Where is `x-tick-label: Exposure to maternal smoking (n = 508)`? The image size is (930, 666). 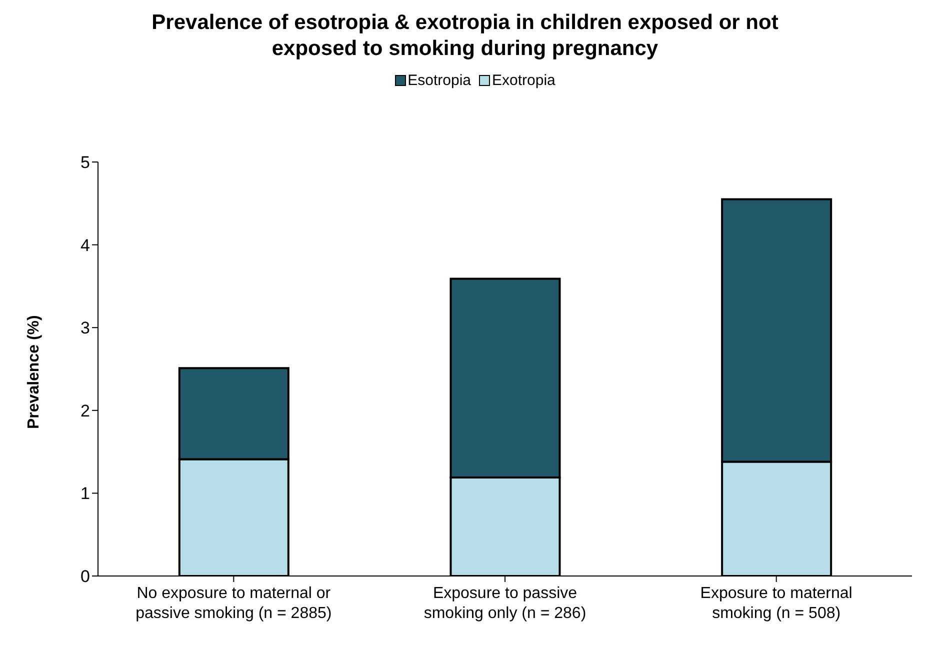 x-tick-label: Exposure to maternal smoking (n = 508) is located at coordinates (776, 603).